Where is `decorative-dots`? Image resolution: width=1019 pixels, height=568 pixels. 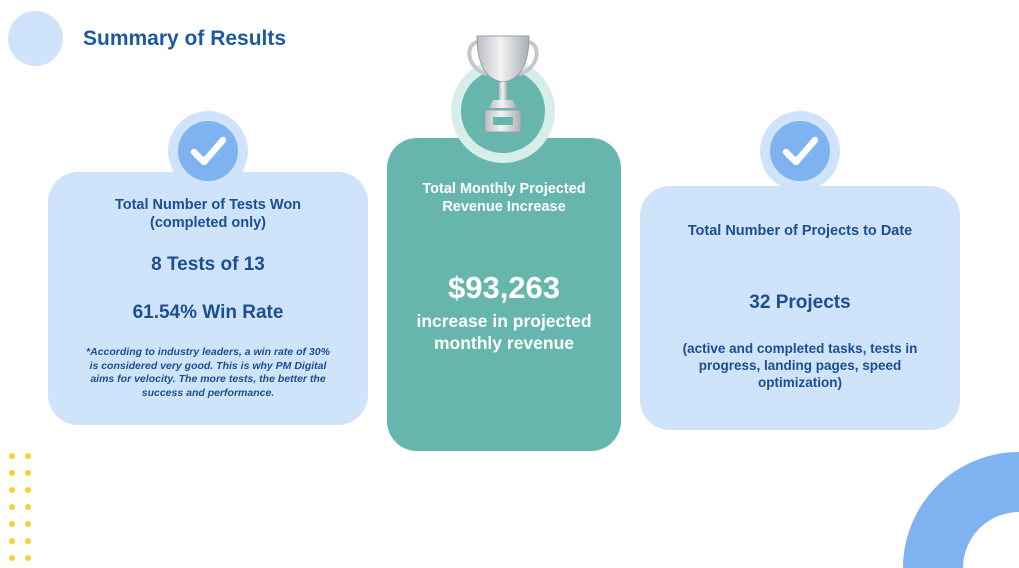
decorative-dots is located at coordinates (20, 507).